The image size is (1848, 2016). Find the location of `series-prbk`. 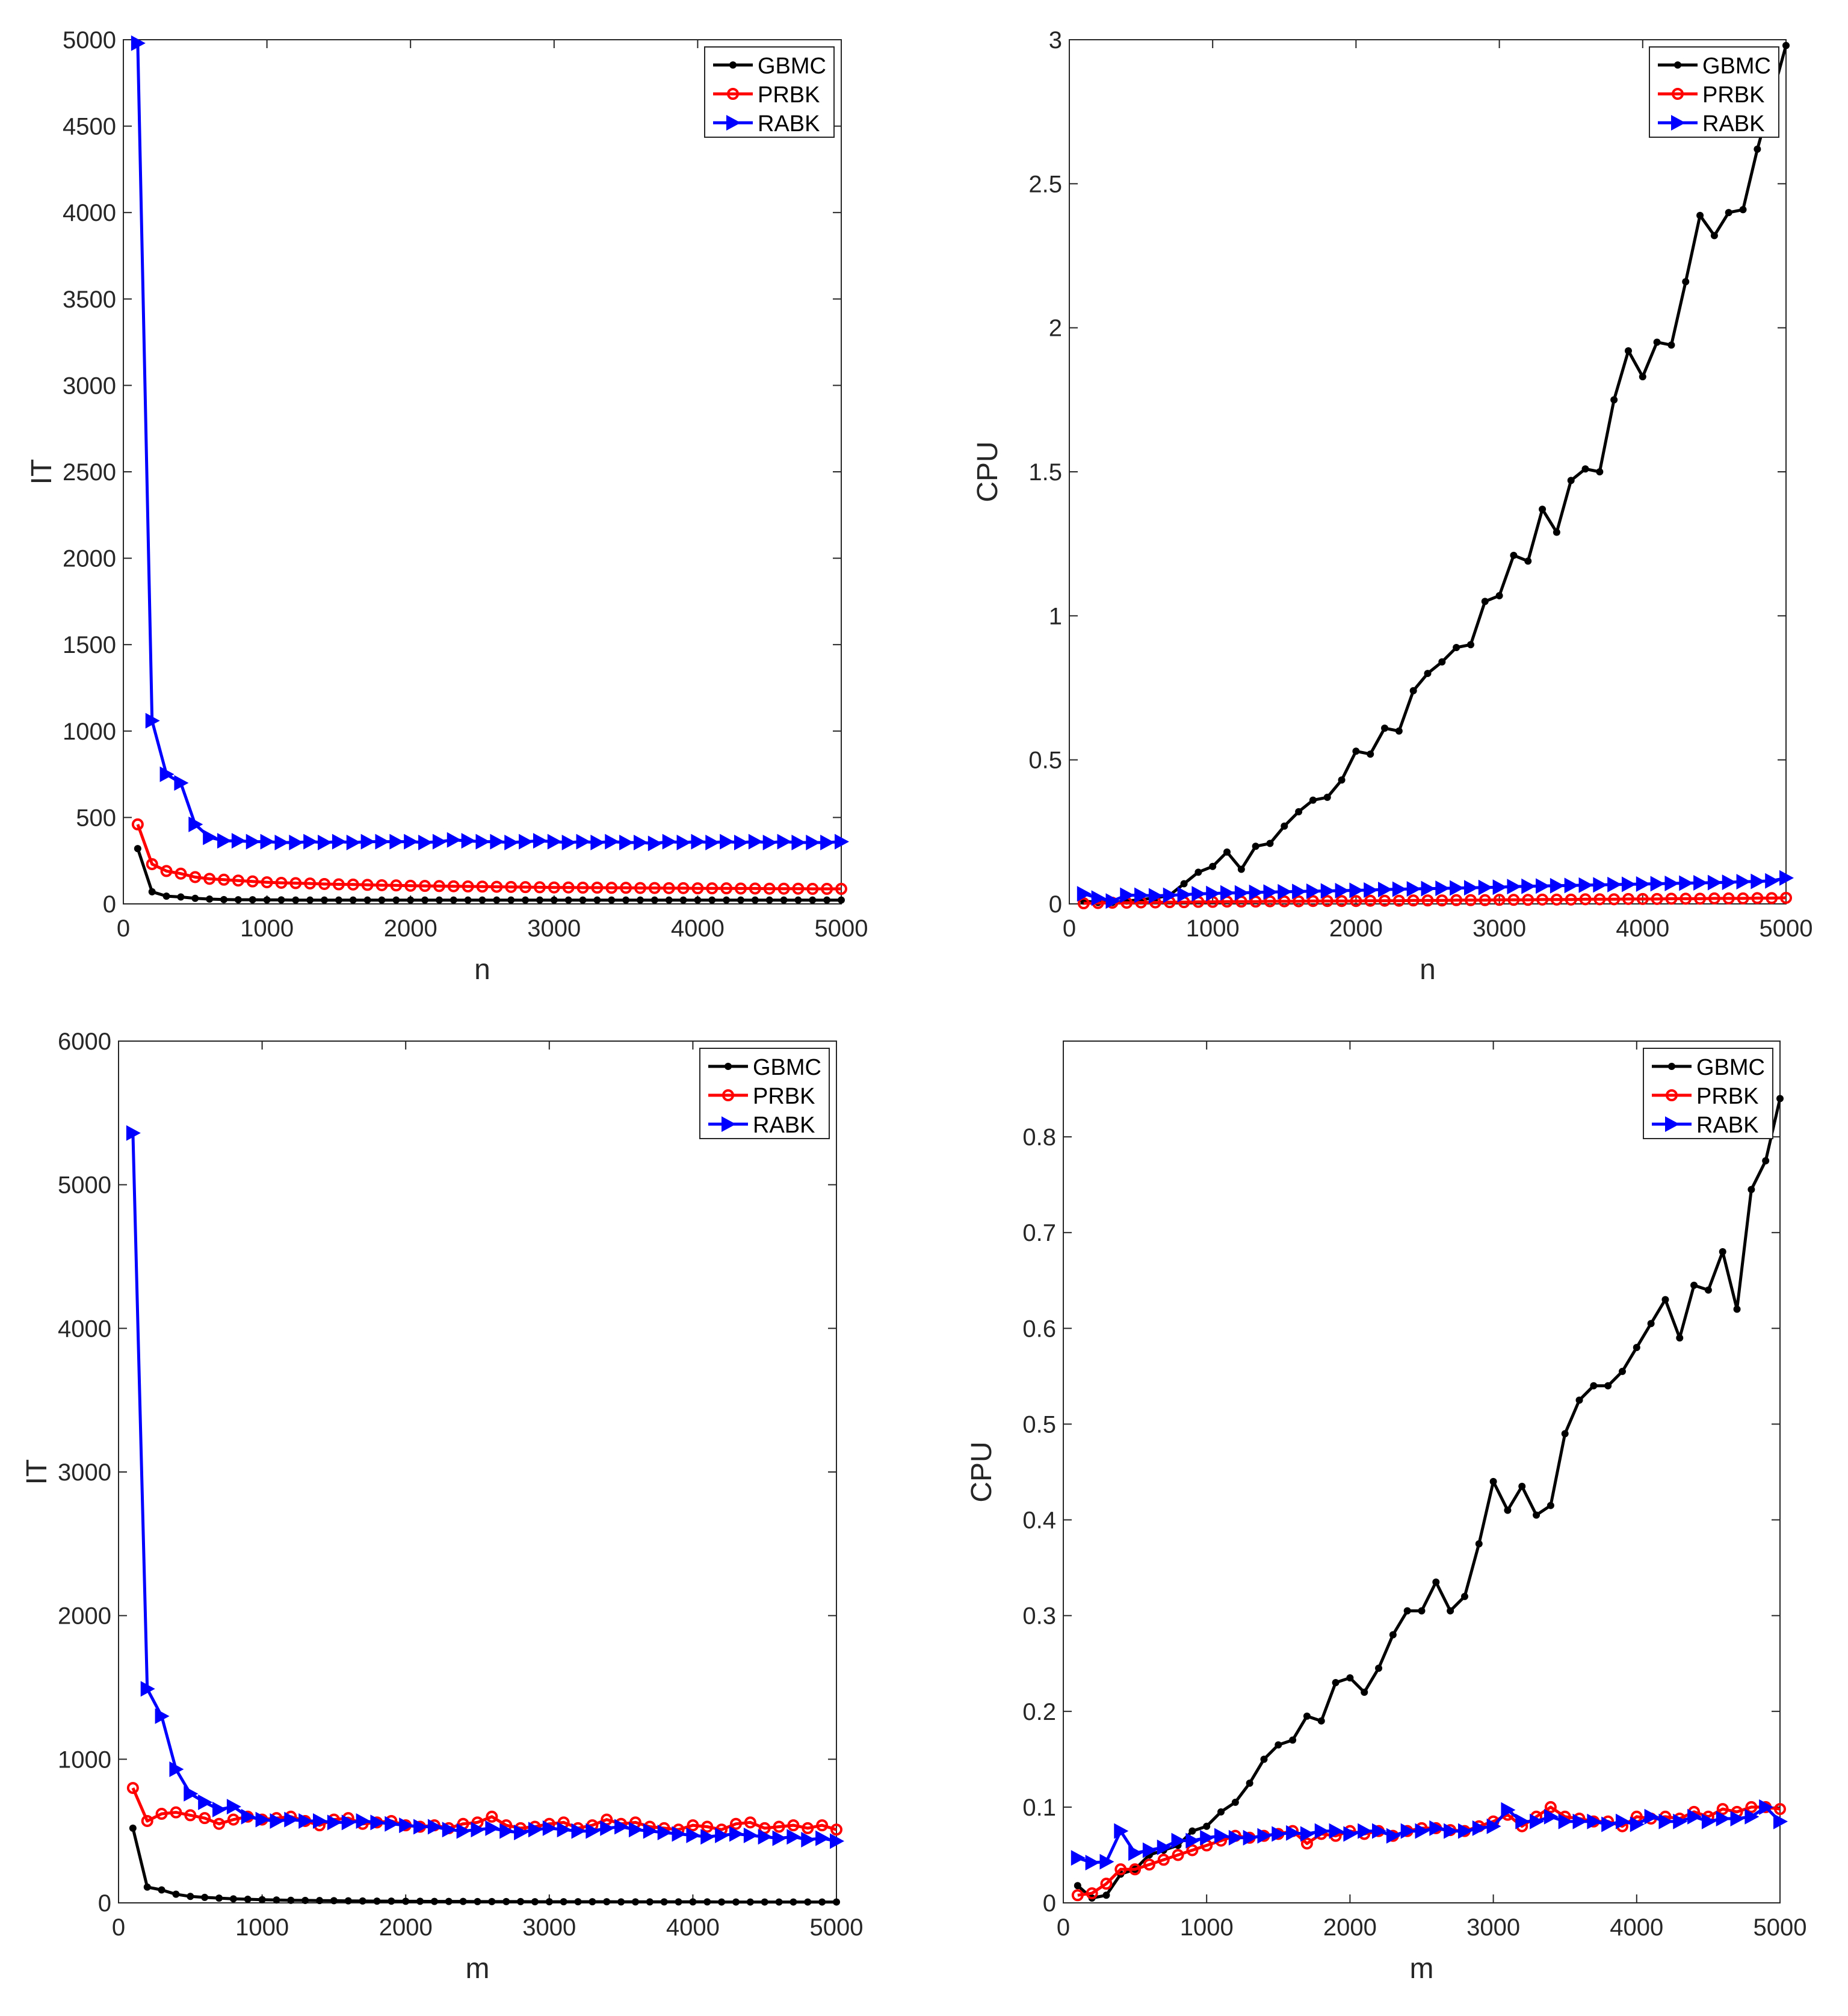

series-prbk is located at coordinates (489, 856).